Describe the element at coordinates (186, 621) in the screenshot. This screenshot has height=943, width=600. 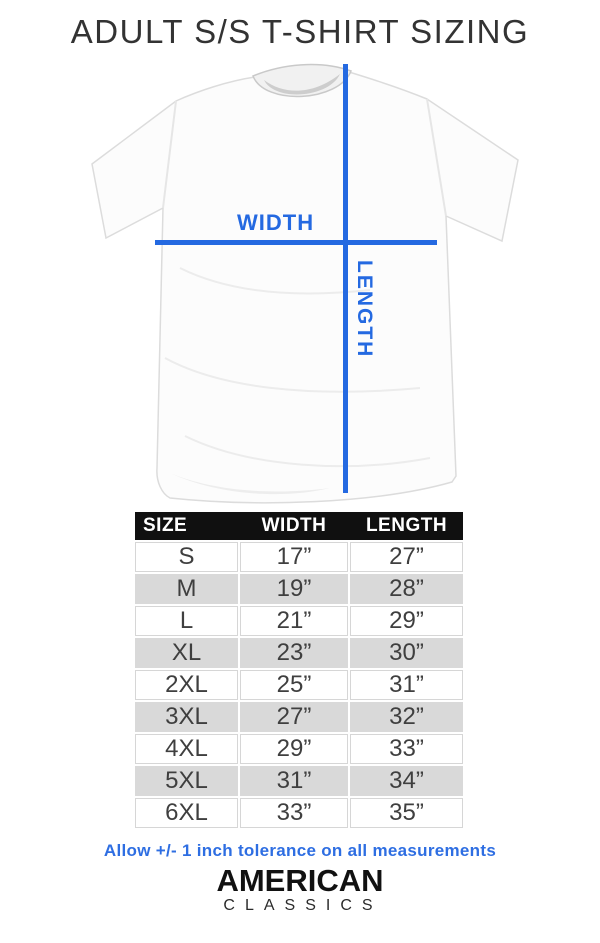
I see `size-cell: L` at that location.